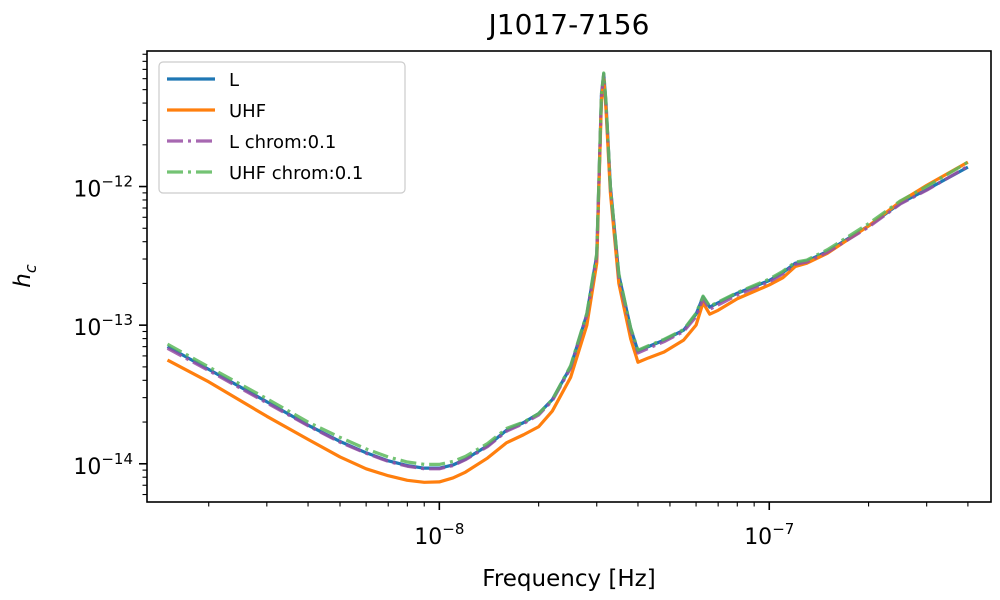 This screenshot has width=1000, height=600. What do you see at coordinates (439, 535) in the screenshot?
I see `x-tick-label: 10⁻⁸` at bounding box center [439, 535].